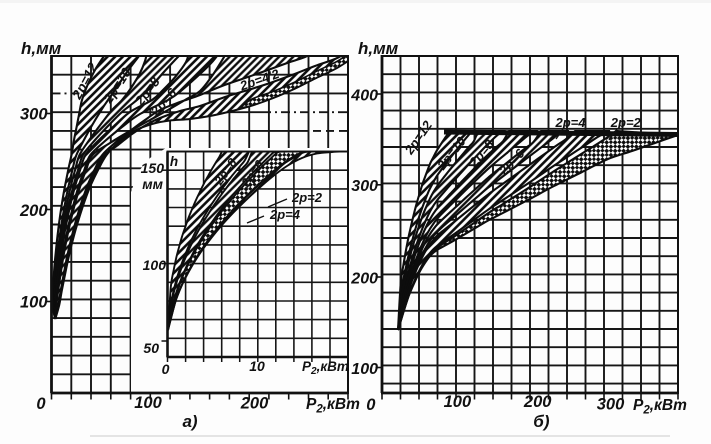 This screenshot has height=444, width=711. What do you see at coordinates (174, 161) in the screenshot?
I see `svg-text: h` at bounding box center [174, 161].